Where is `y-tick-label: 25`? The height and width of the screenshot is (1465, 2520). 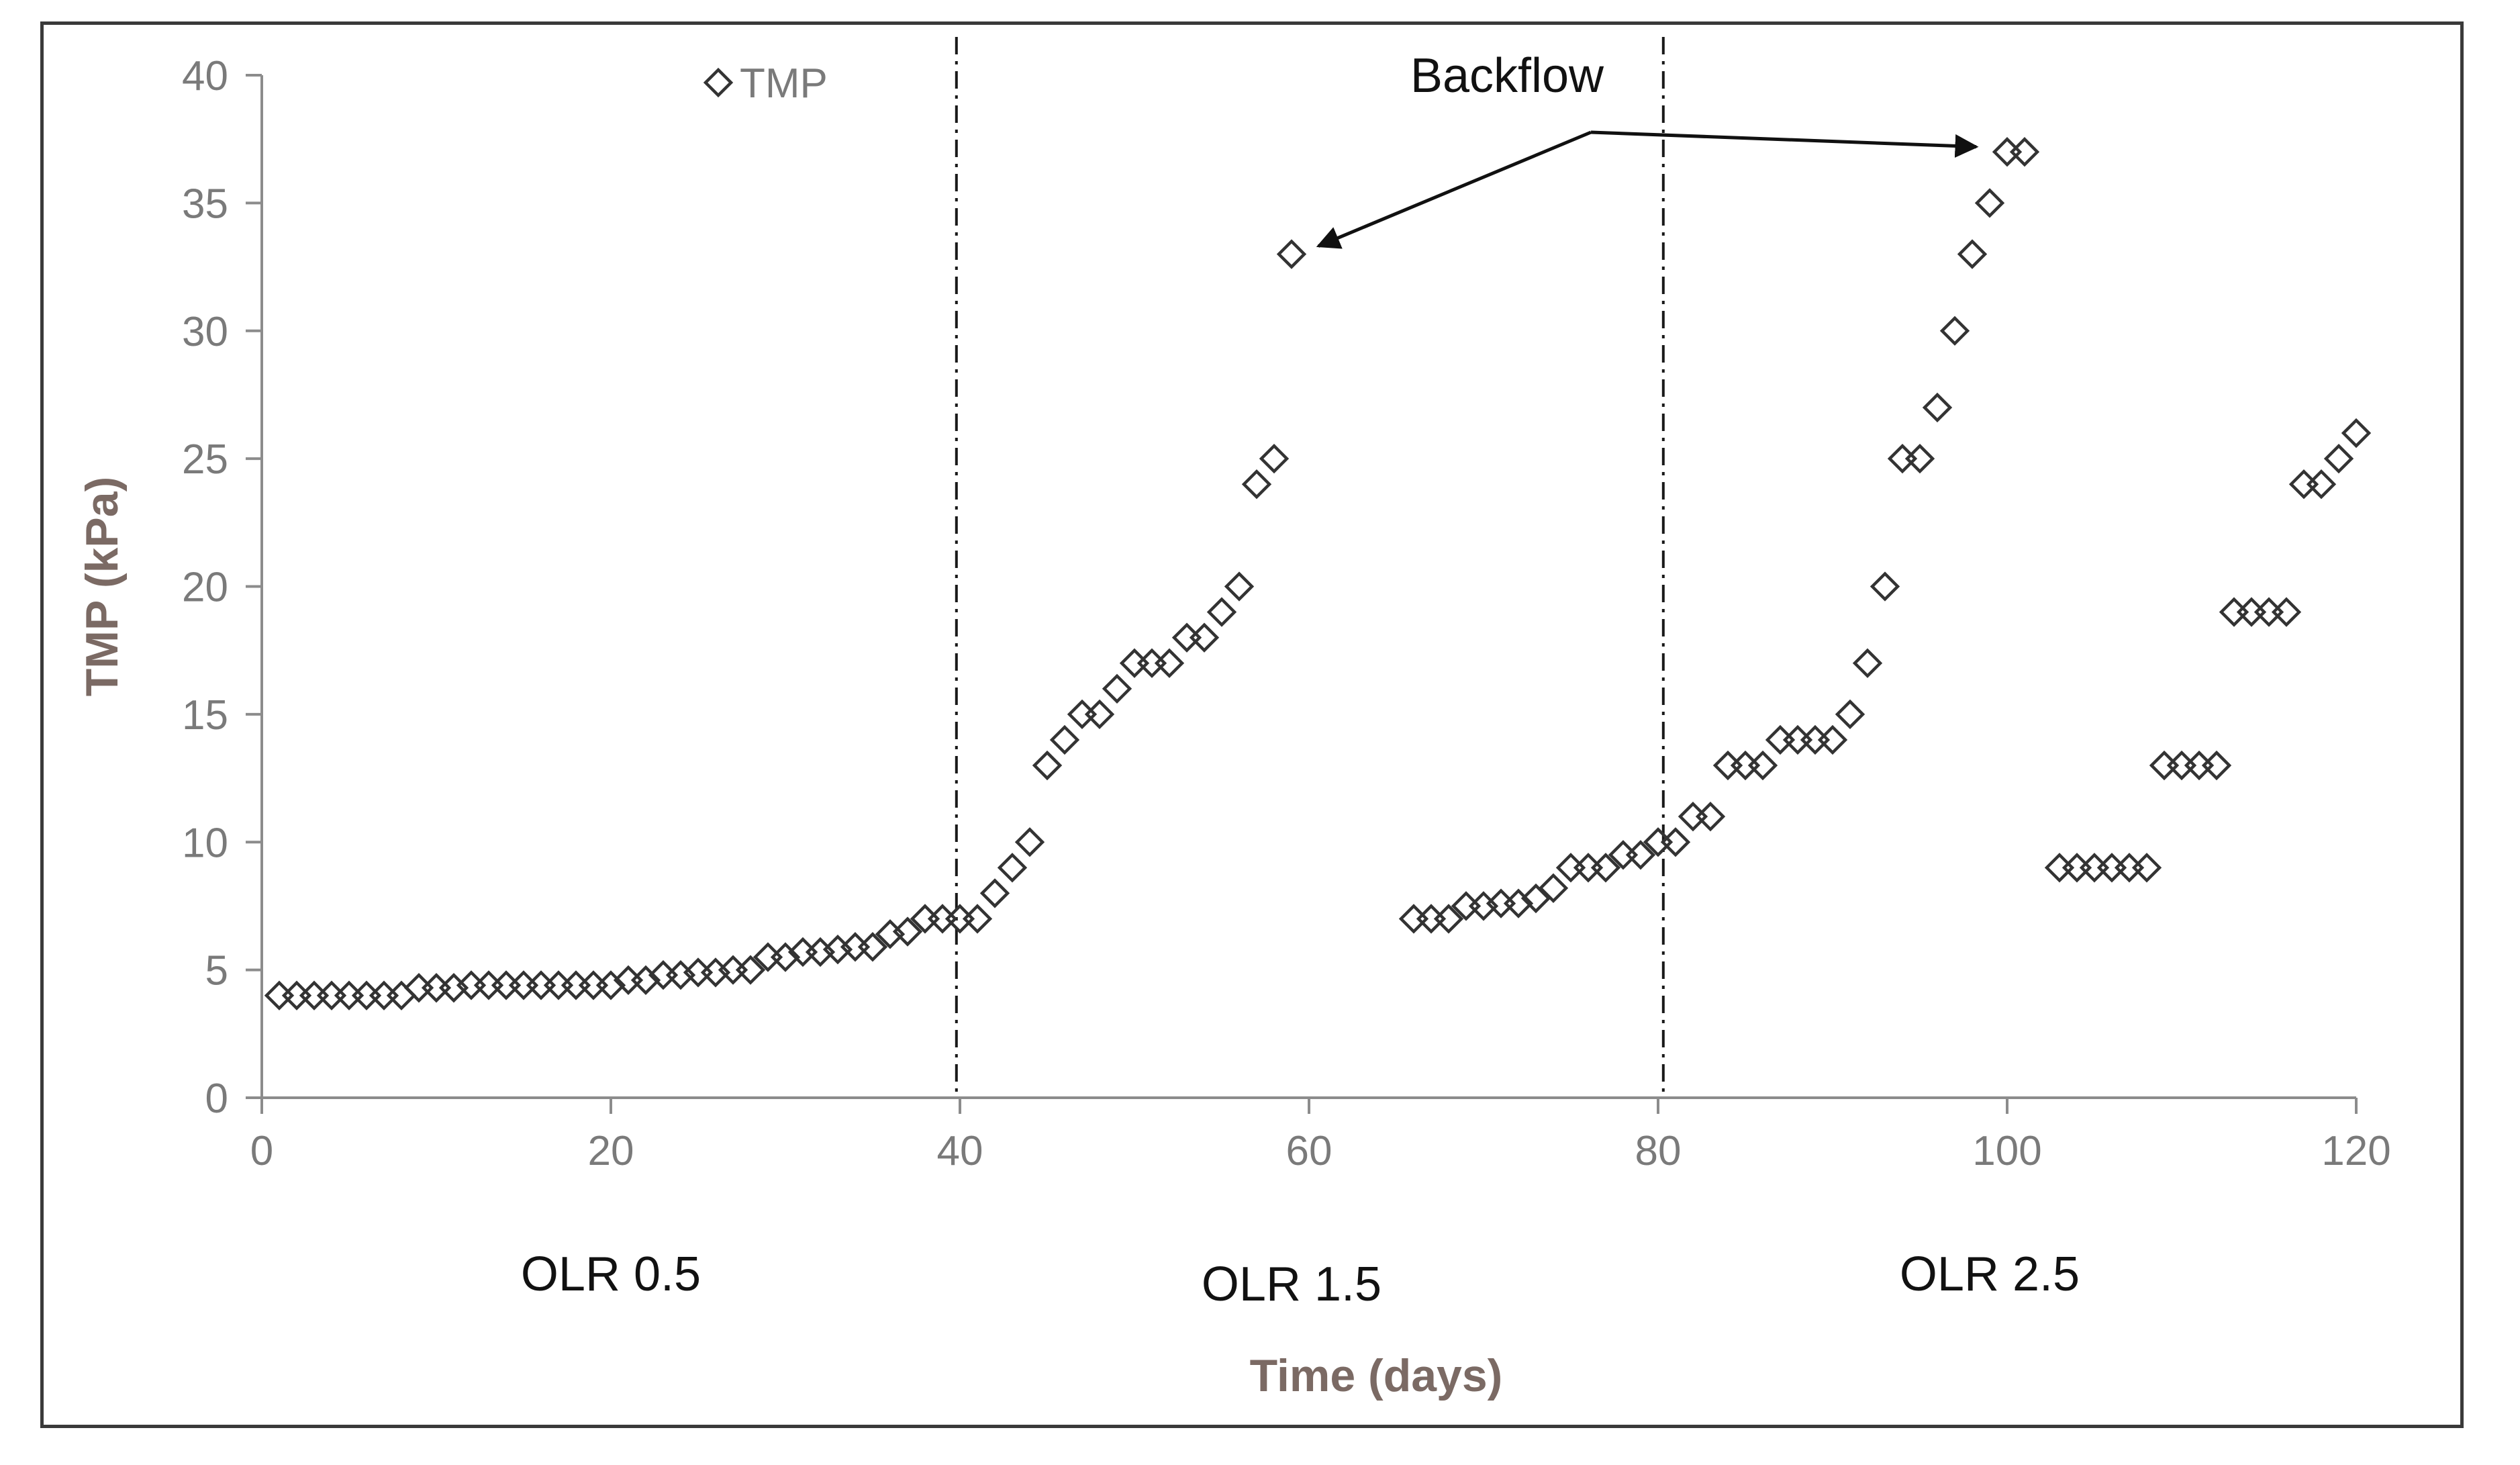 y-tick-label: 25 is located at coordinates (205, 460).